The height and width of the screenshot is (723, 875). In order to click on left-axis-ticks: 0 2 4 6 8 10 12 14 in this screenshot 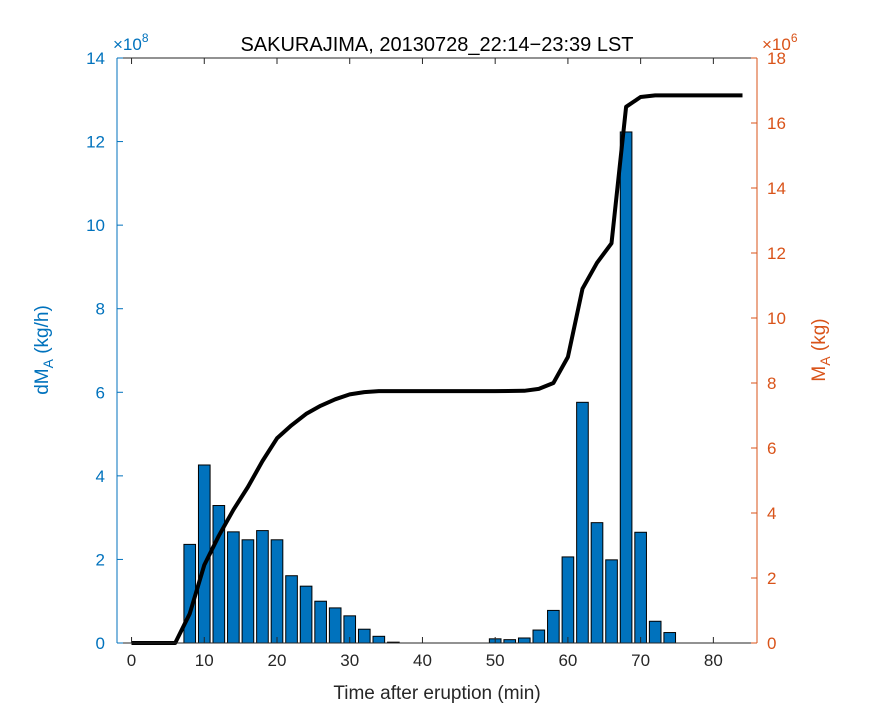, I will do `click(104, 351)`.